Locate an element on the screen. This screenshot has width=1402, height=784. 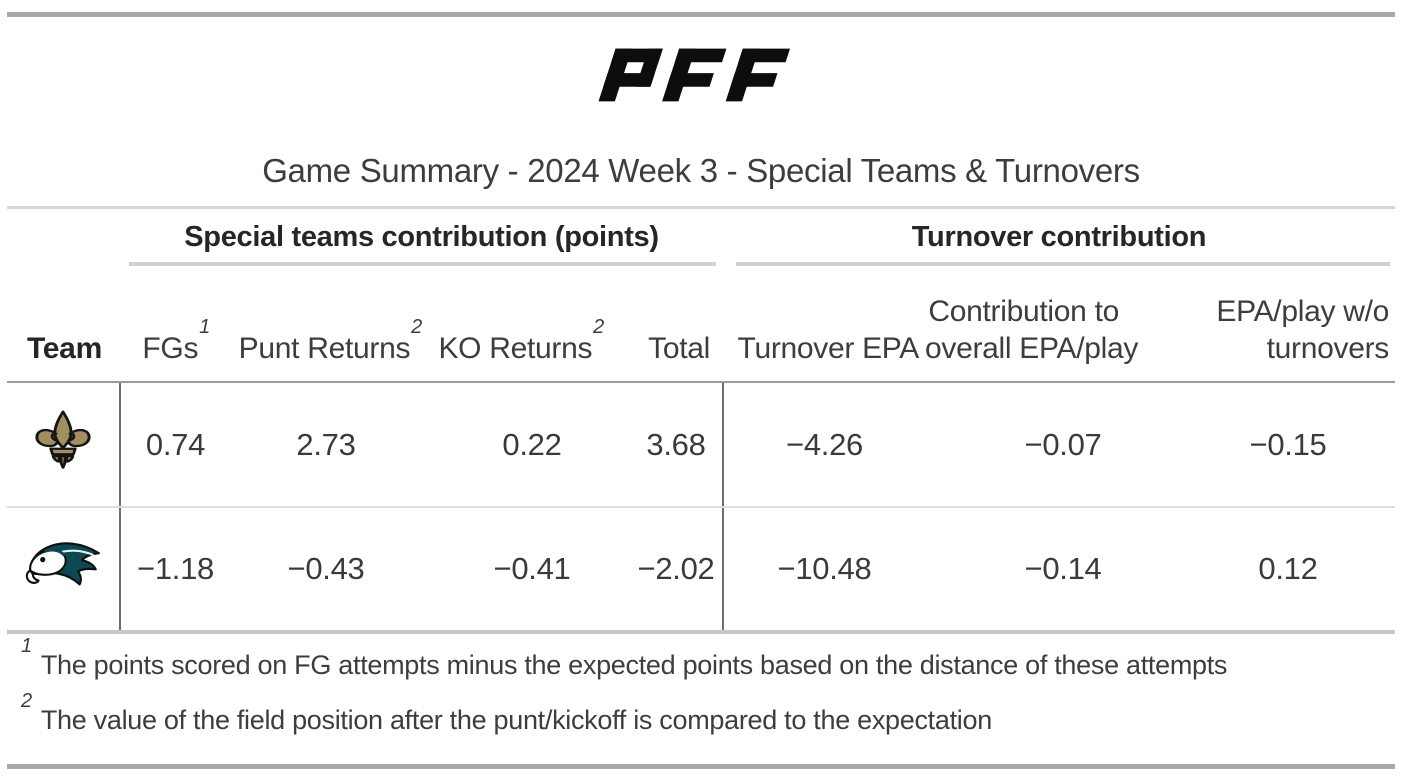
cell-eagles-total: −2.02 is located at coordinates (668, 570).